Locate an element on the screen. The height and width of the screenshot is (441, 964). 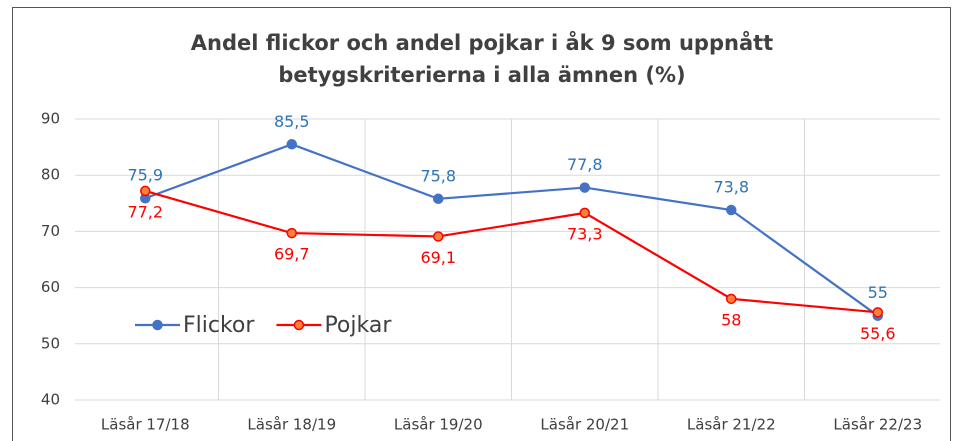
data-label: 55 is located at coordinates (878, 292).